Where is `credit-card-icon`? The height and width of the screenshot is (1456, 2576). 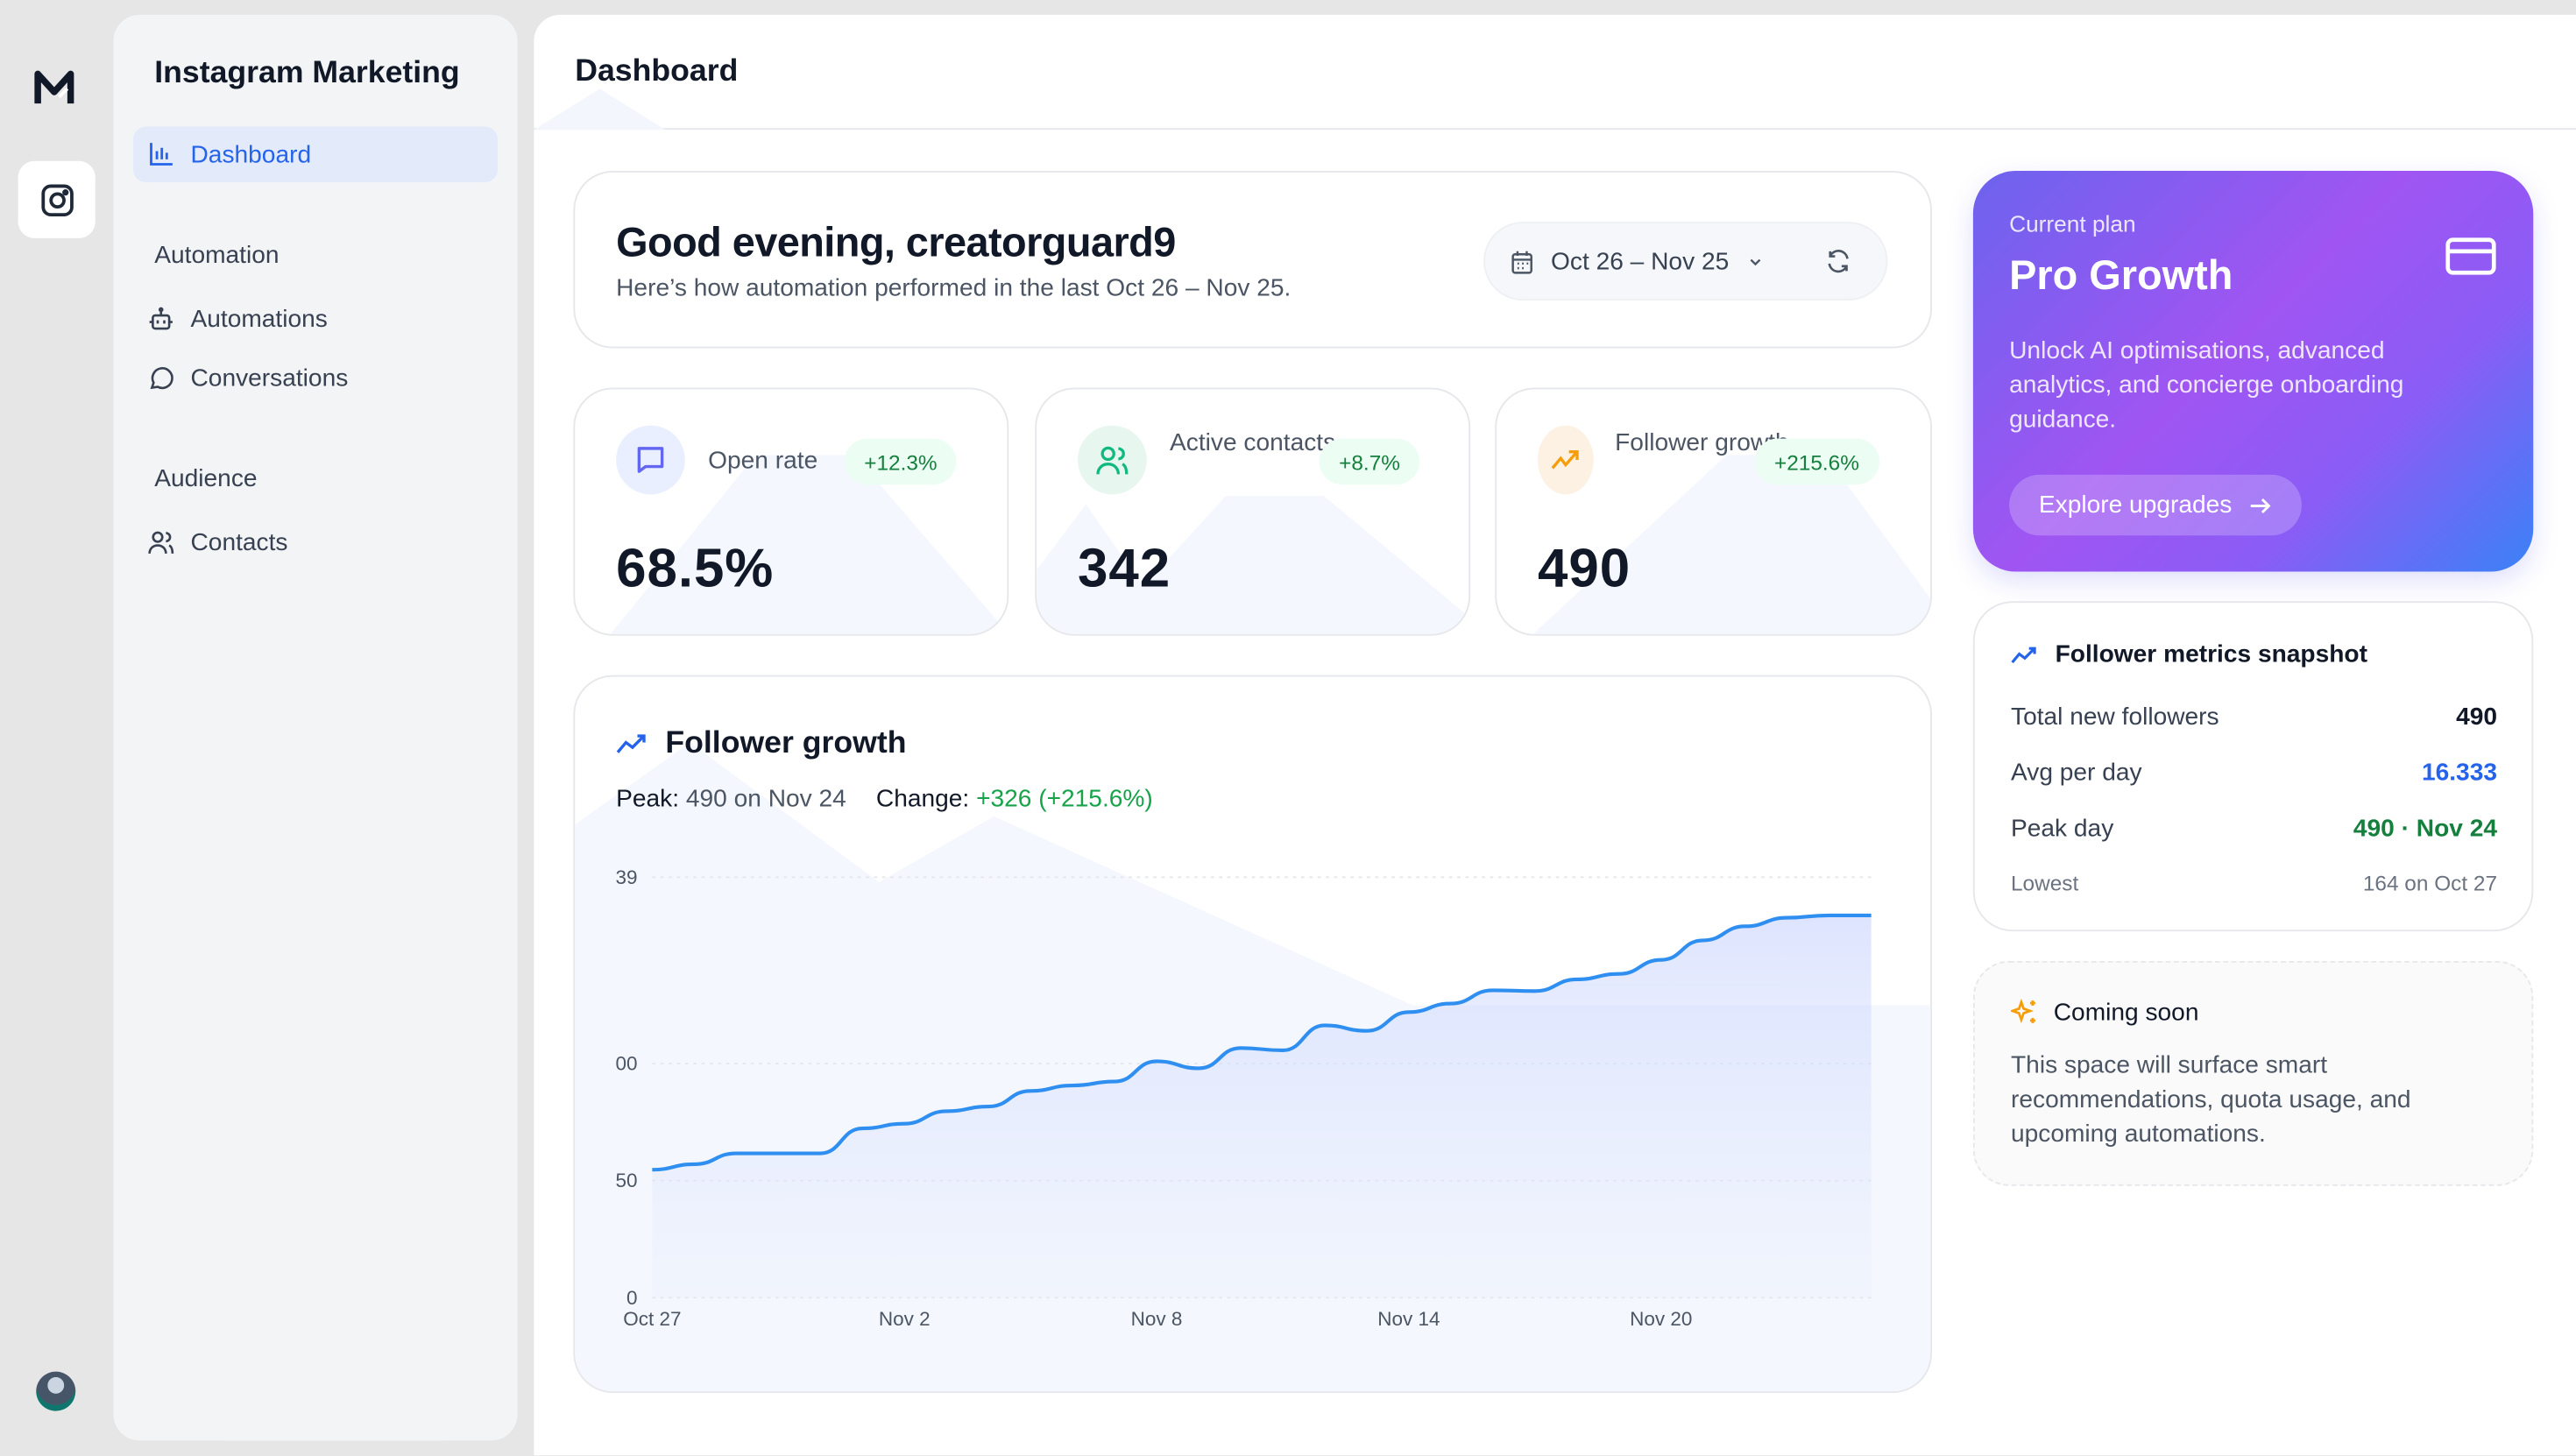 credit-card-icon is located at coordinates (2470, 256).